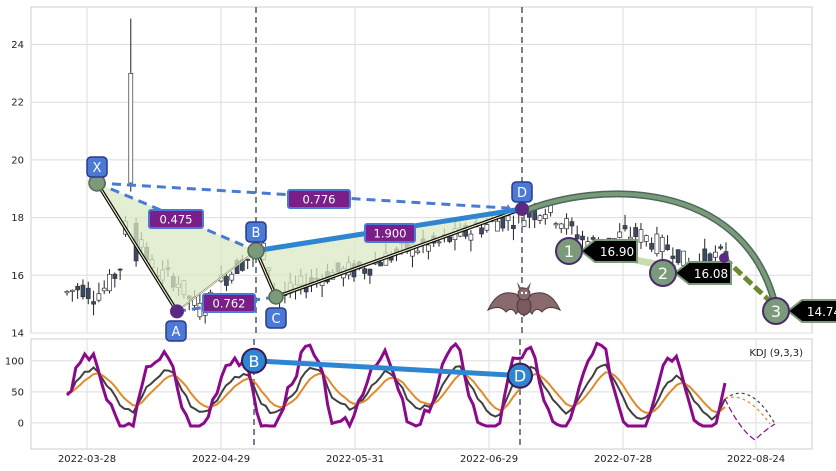 The image size is (836, 471). Describe the element at coordinates (756, 459) in the screenshot. I see `x-tick-label: 2022-08-24` at that location.